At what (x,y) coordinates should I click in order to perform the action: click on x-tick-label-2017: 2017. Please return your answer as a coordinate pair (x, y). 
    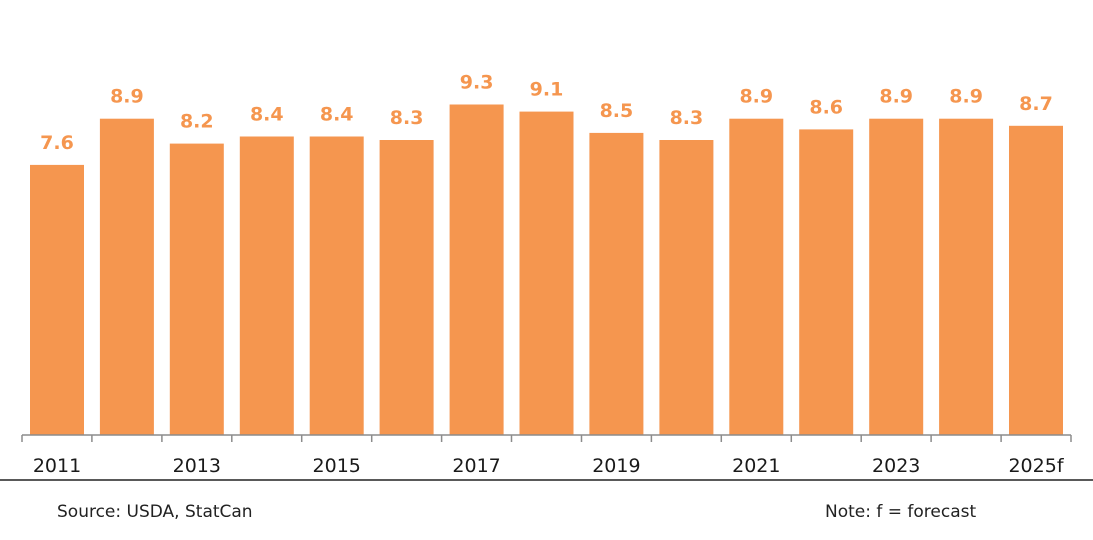
    Looking at the image, I should click on (476, 466).